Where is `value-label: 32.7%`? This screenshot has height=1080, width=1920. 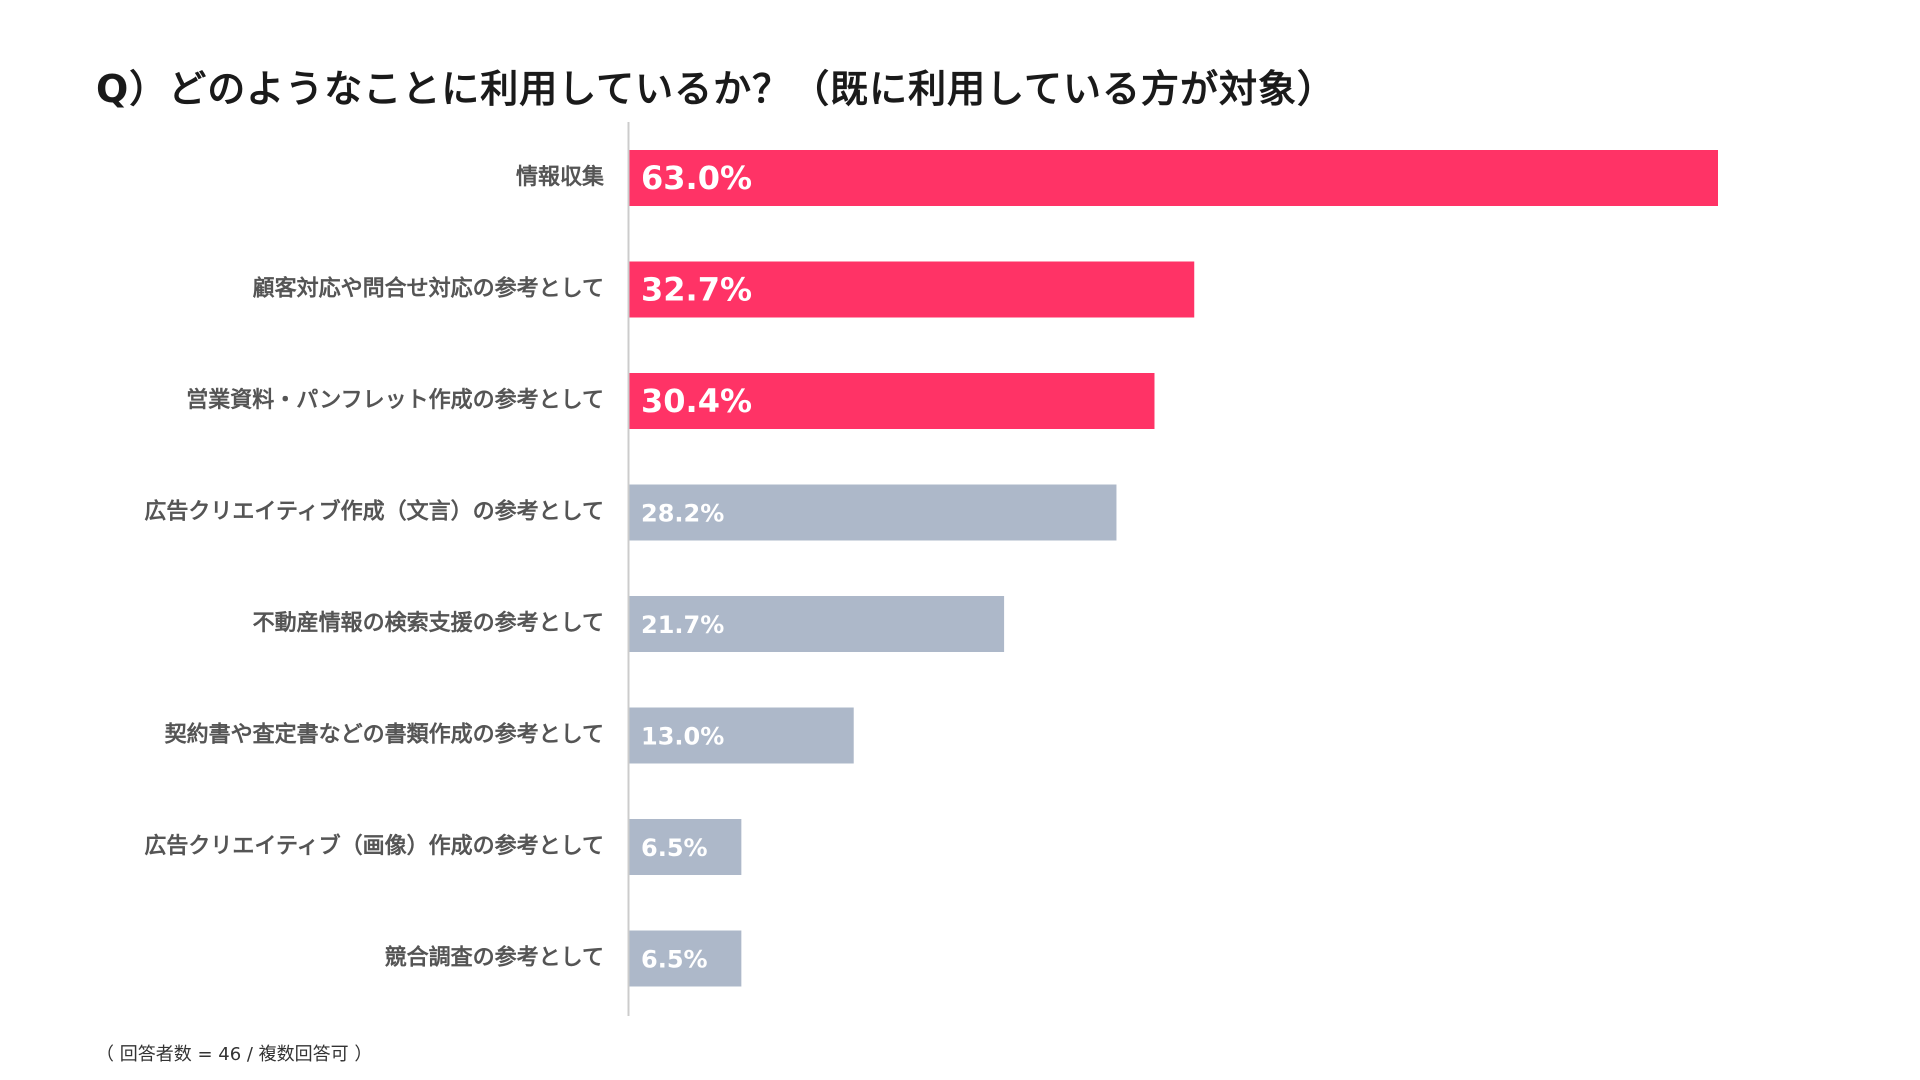 value-label: 32.7% is located at coordinates (696, 290).